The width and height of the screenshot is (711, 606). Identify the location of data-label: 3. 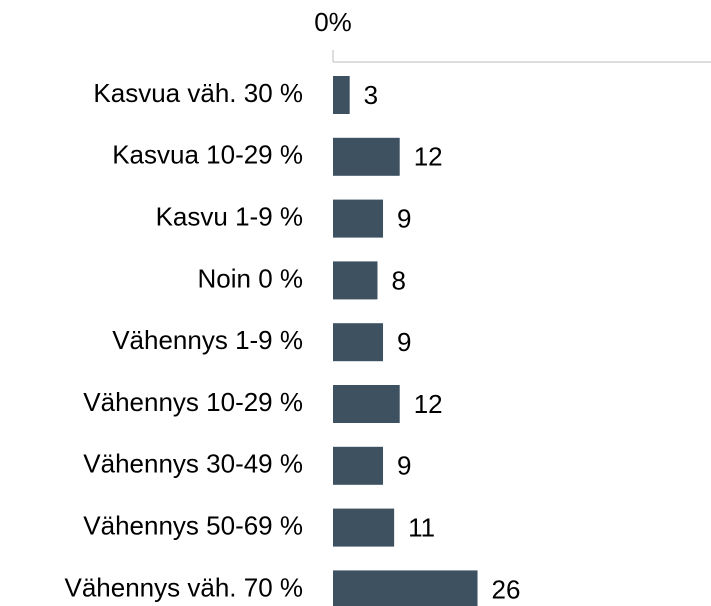
(371, 95).